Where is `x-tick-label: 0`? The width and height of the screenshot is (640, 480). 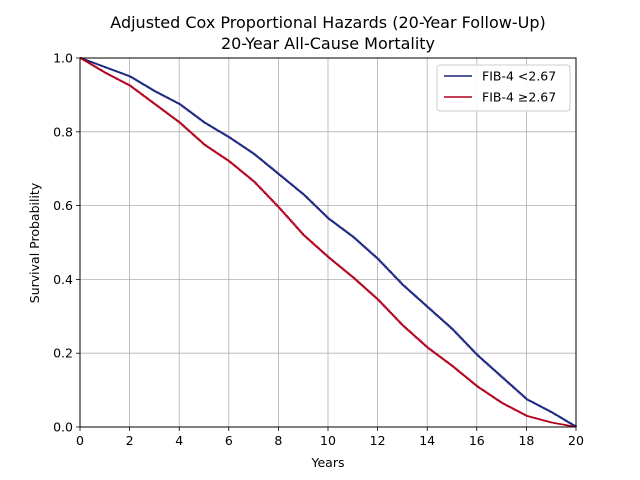
x-tick-label: 0 is located at coordinates (80, 440).